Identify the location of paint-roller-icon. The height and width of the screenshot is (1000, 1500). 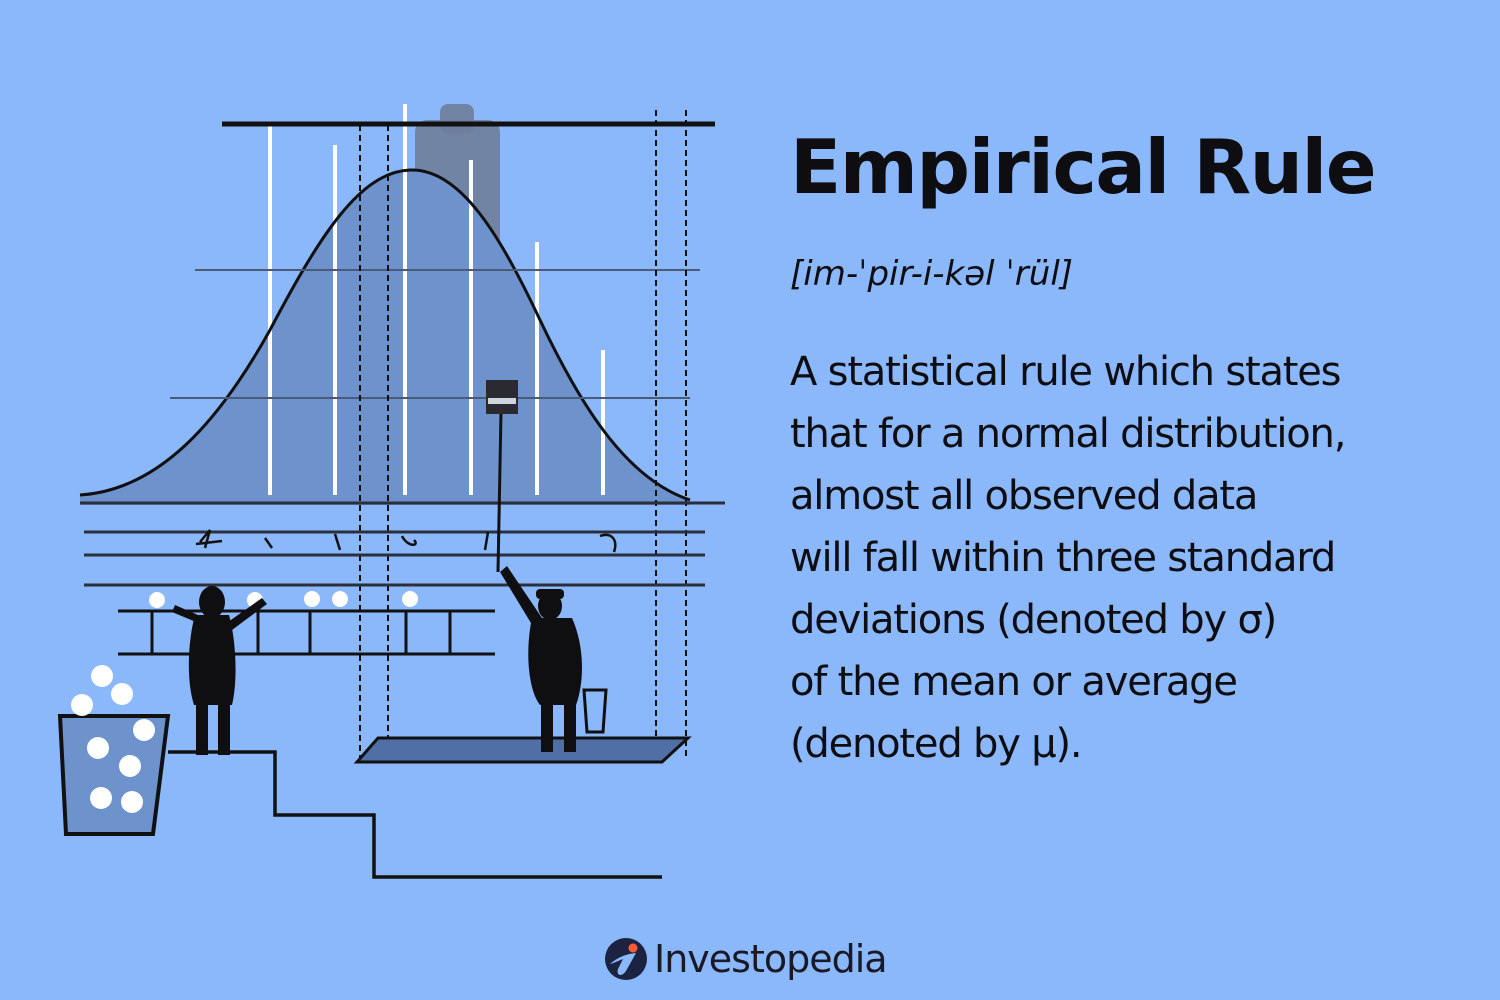
(502, 476).